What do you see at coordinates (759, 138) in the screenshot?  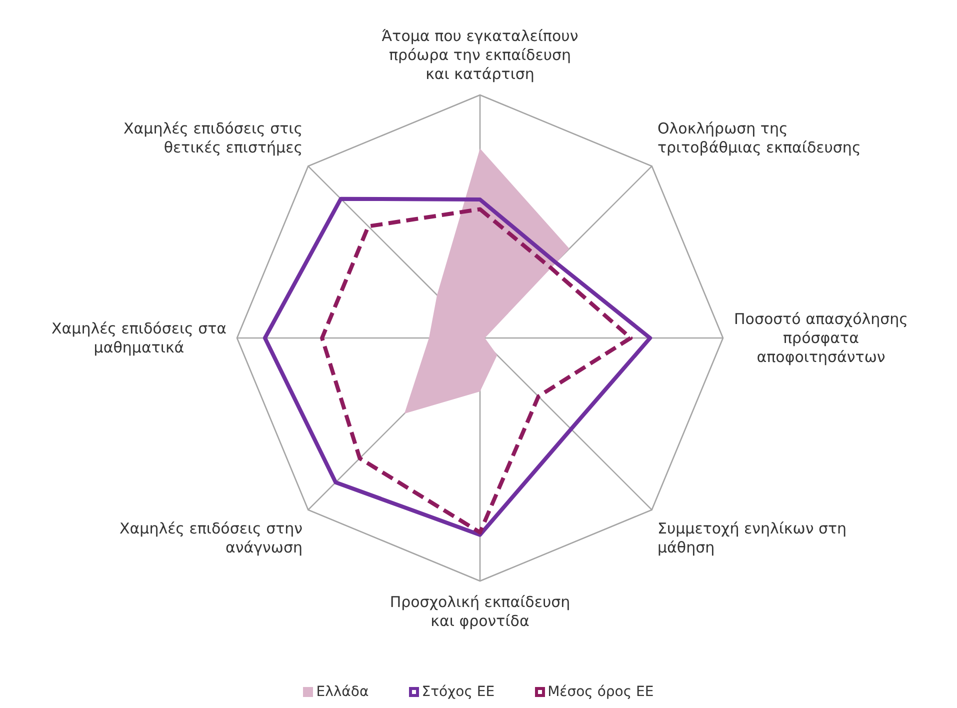 I see `spoke-label: Ολοκλήρωση της τριτοβάθμιας εκπαίδευσης` at bounding box center [759, 138].